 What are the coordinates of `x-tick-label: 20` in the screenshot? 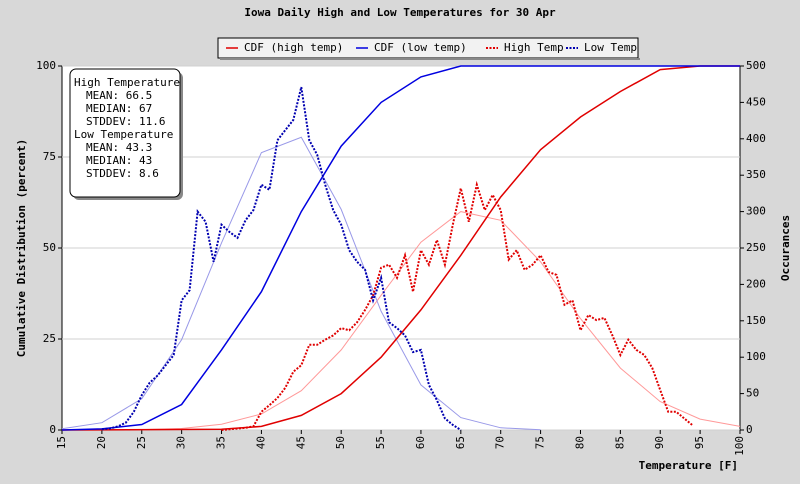 It's located at (101, 442).